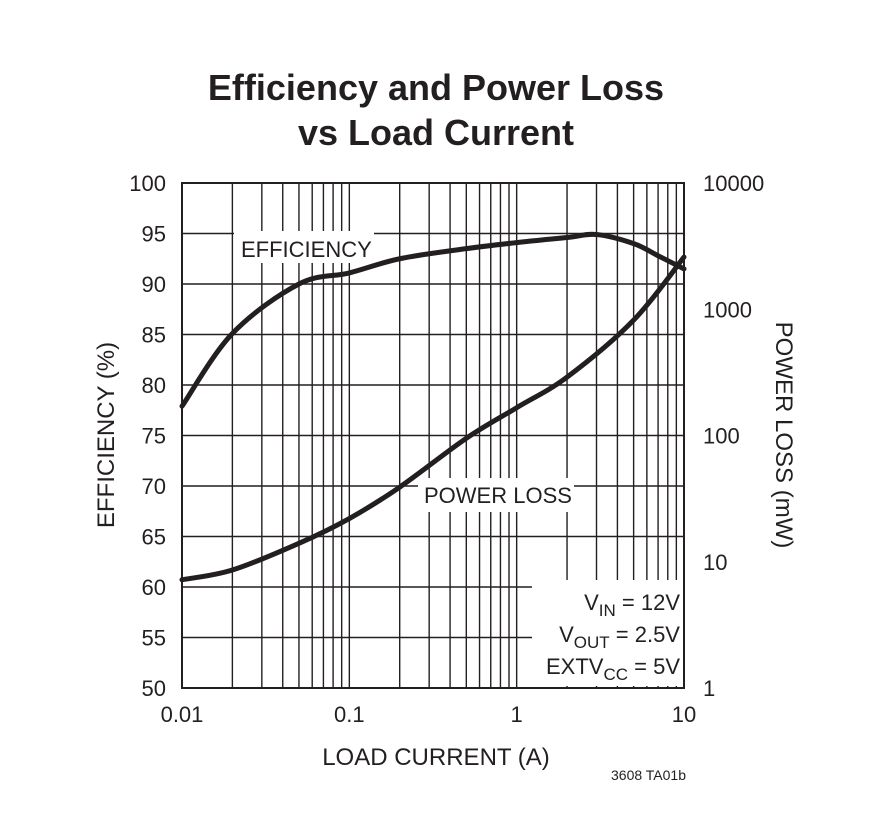  What do you see at coordinates (613, 669) in the screenshot?
I see `condition-extvcc: EXTVCC = 5V` at bounding box center [613, 669].